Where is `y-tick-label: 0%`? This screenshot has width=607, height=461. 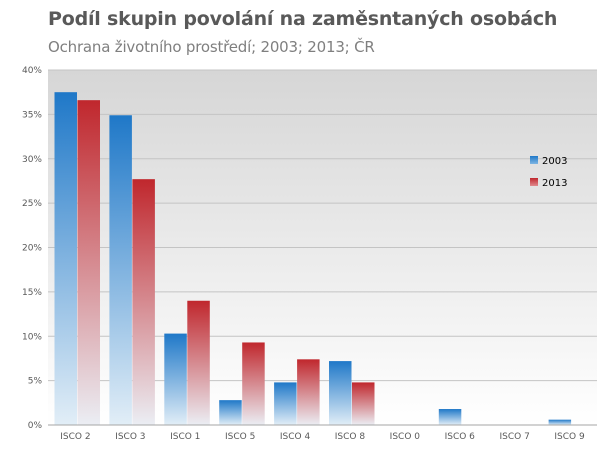
y-tick-label: 0% is located at coordinates (35, 426).